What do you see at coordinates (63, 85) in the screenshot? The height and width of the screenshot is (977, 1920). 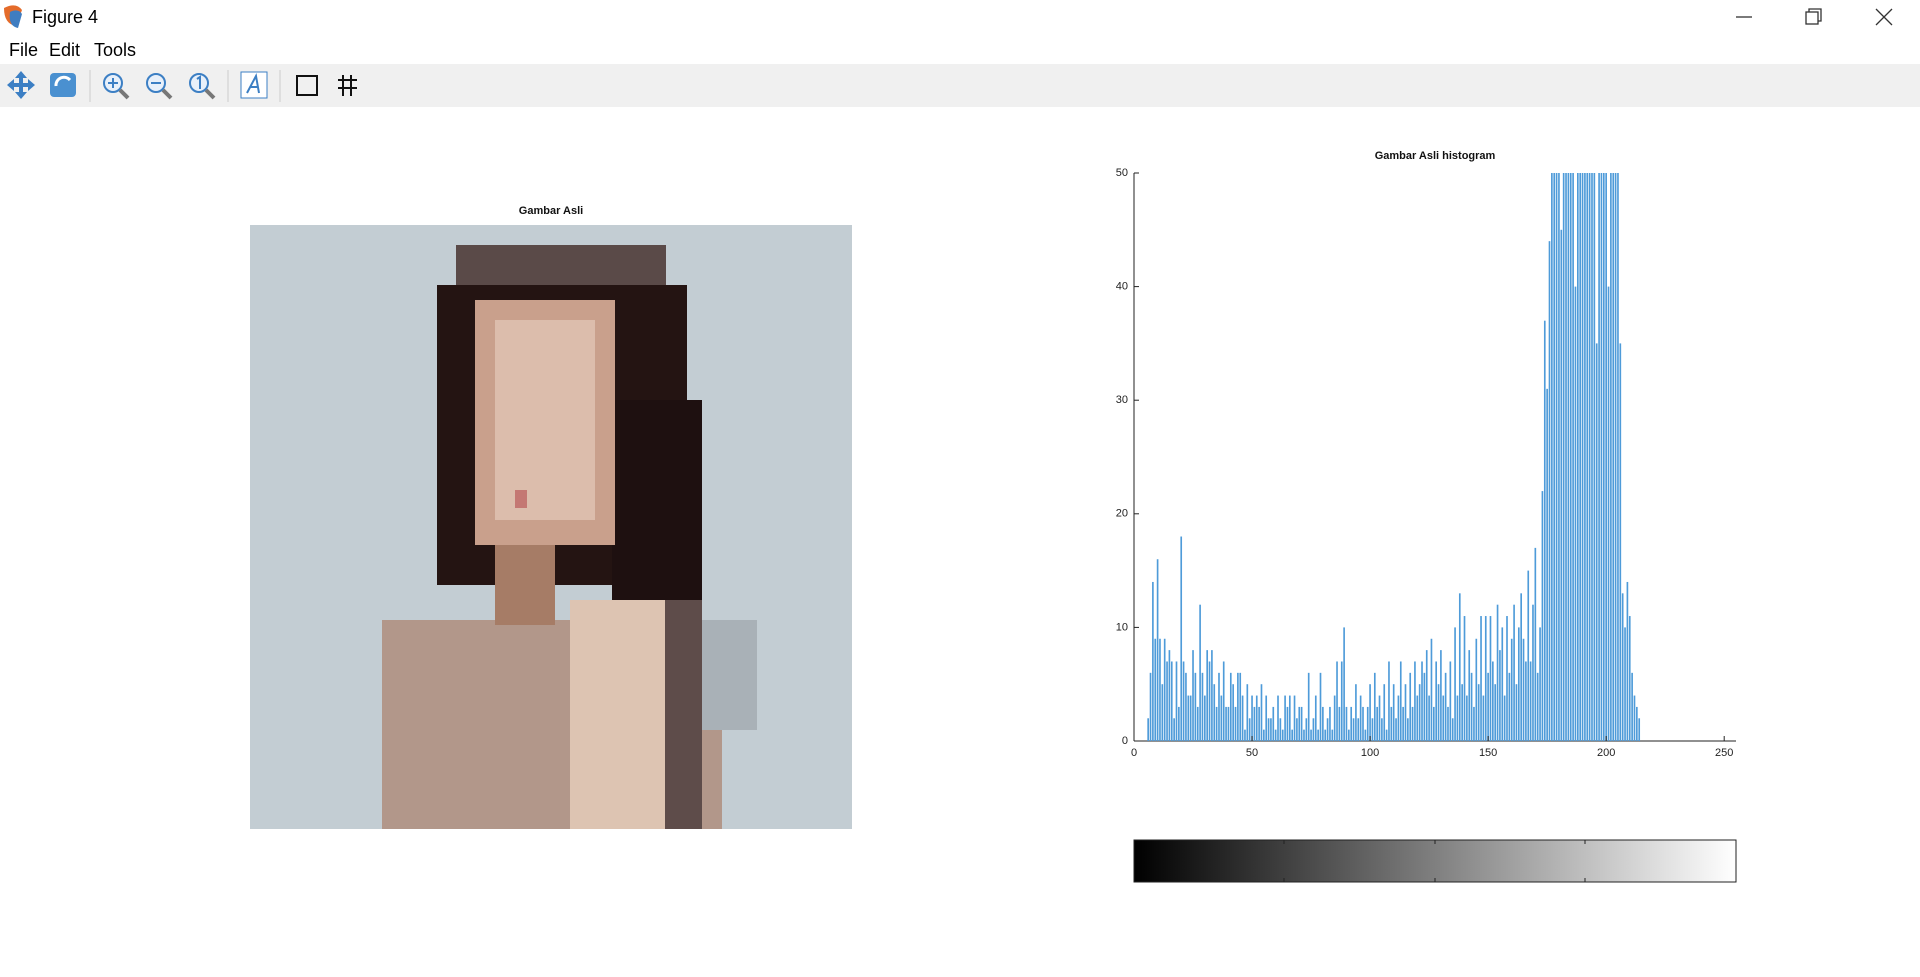 I see `rotate-tool` at bounding box center [63, 85].